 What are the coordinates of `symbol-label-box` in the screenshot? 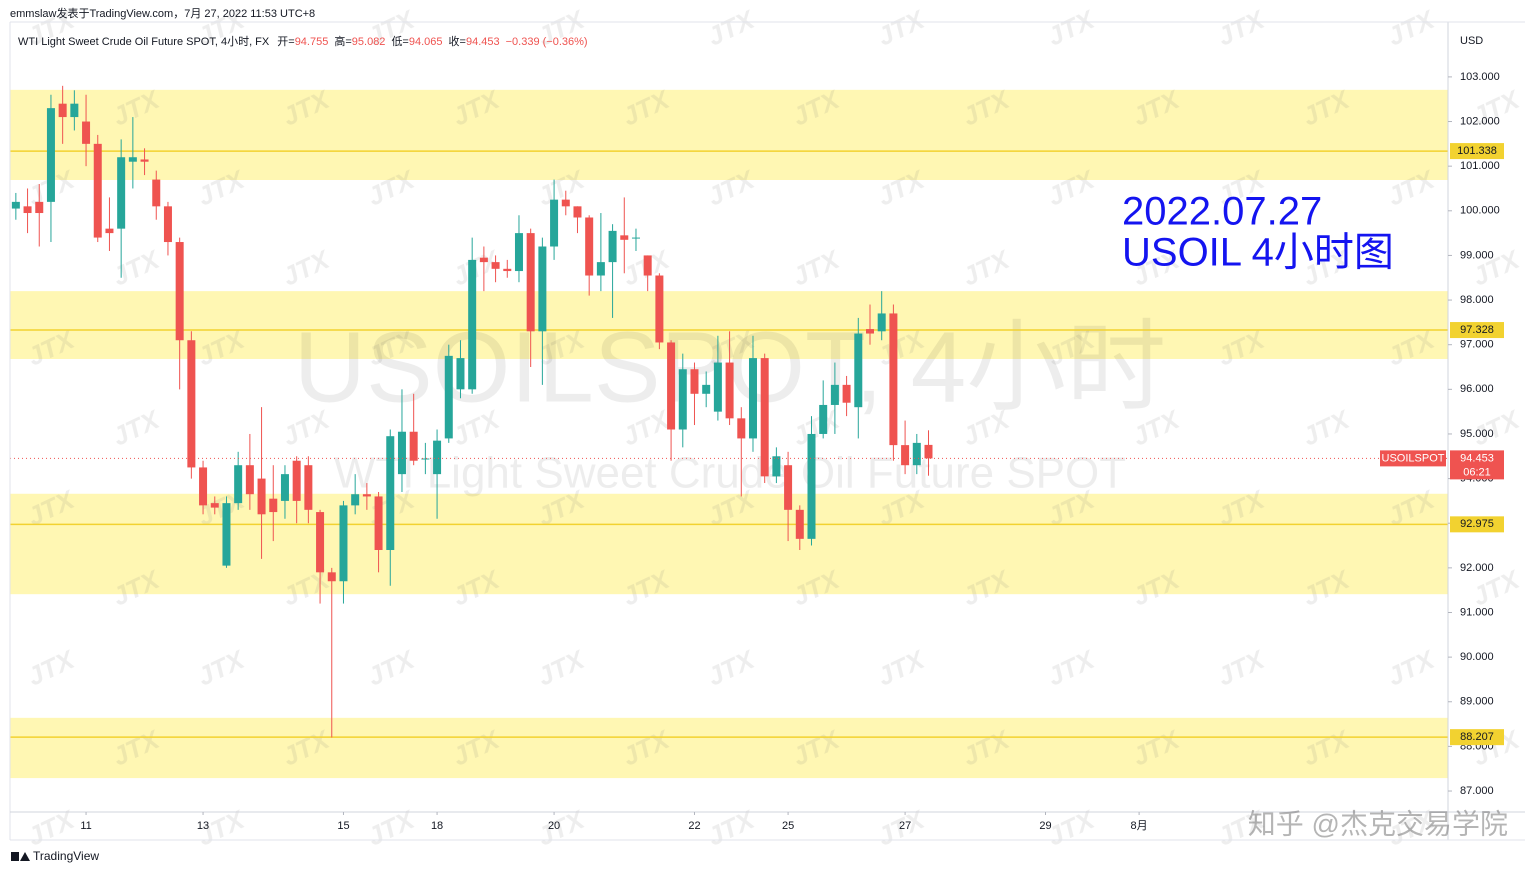 It's located at (1413, 458).